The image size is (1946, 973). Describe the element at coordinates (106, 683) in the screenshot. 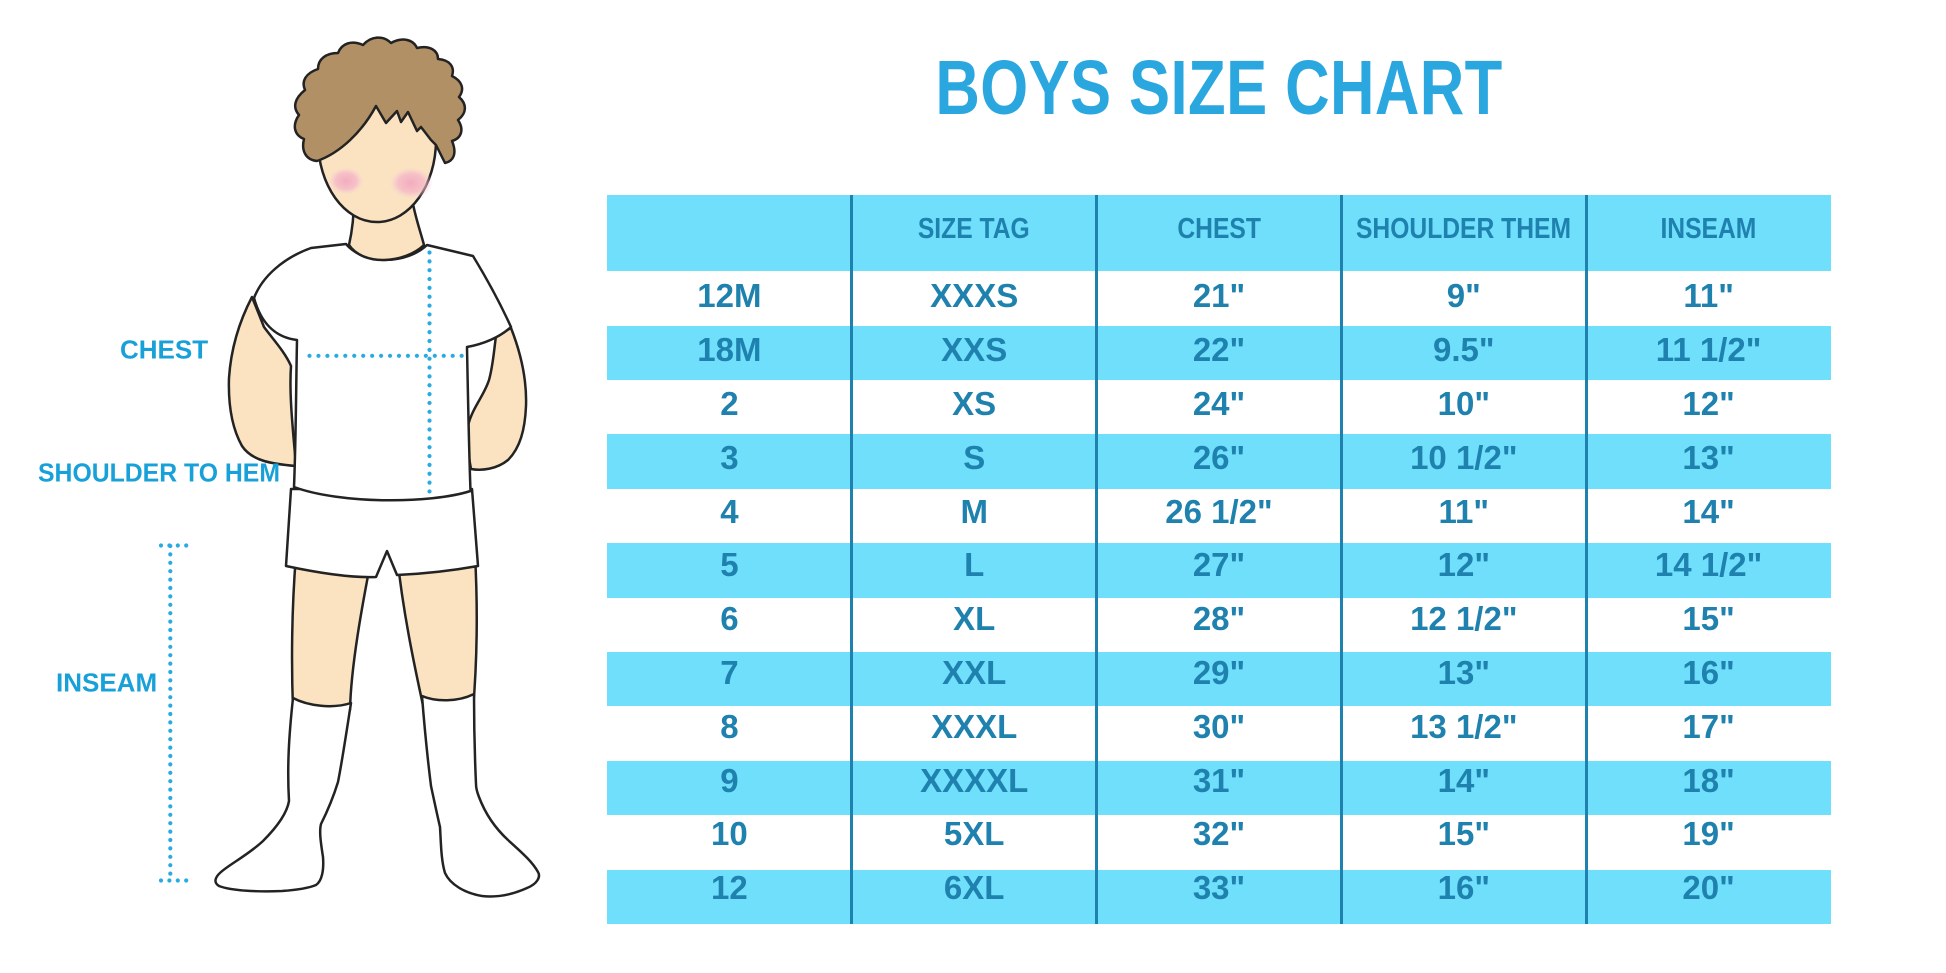

I see `svg-text: INSEAM` at that location.